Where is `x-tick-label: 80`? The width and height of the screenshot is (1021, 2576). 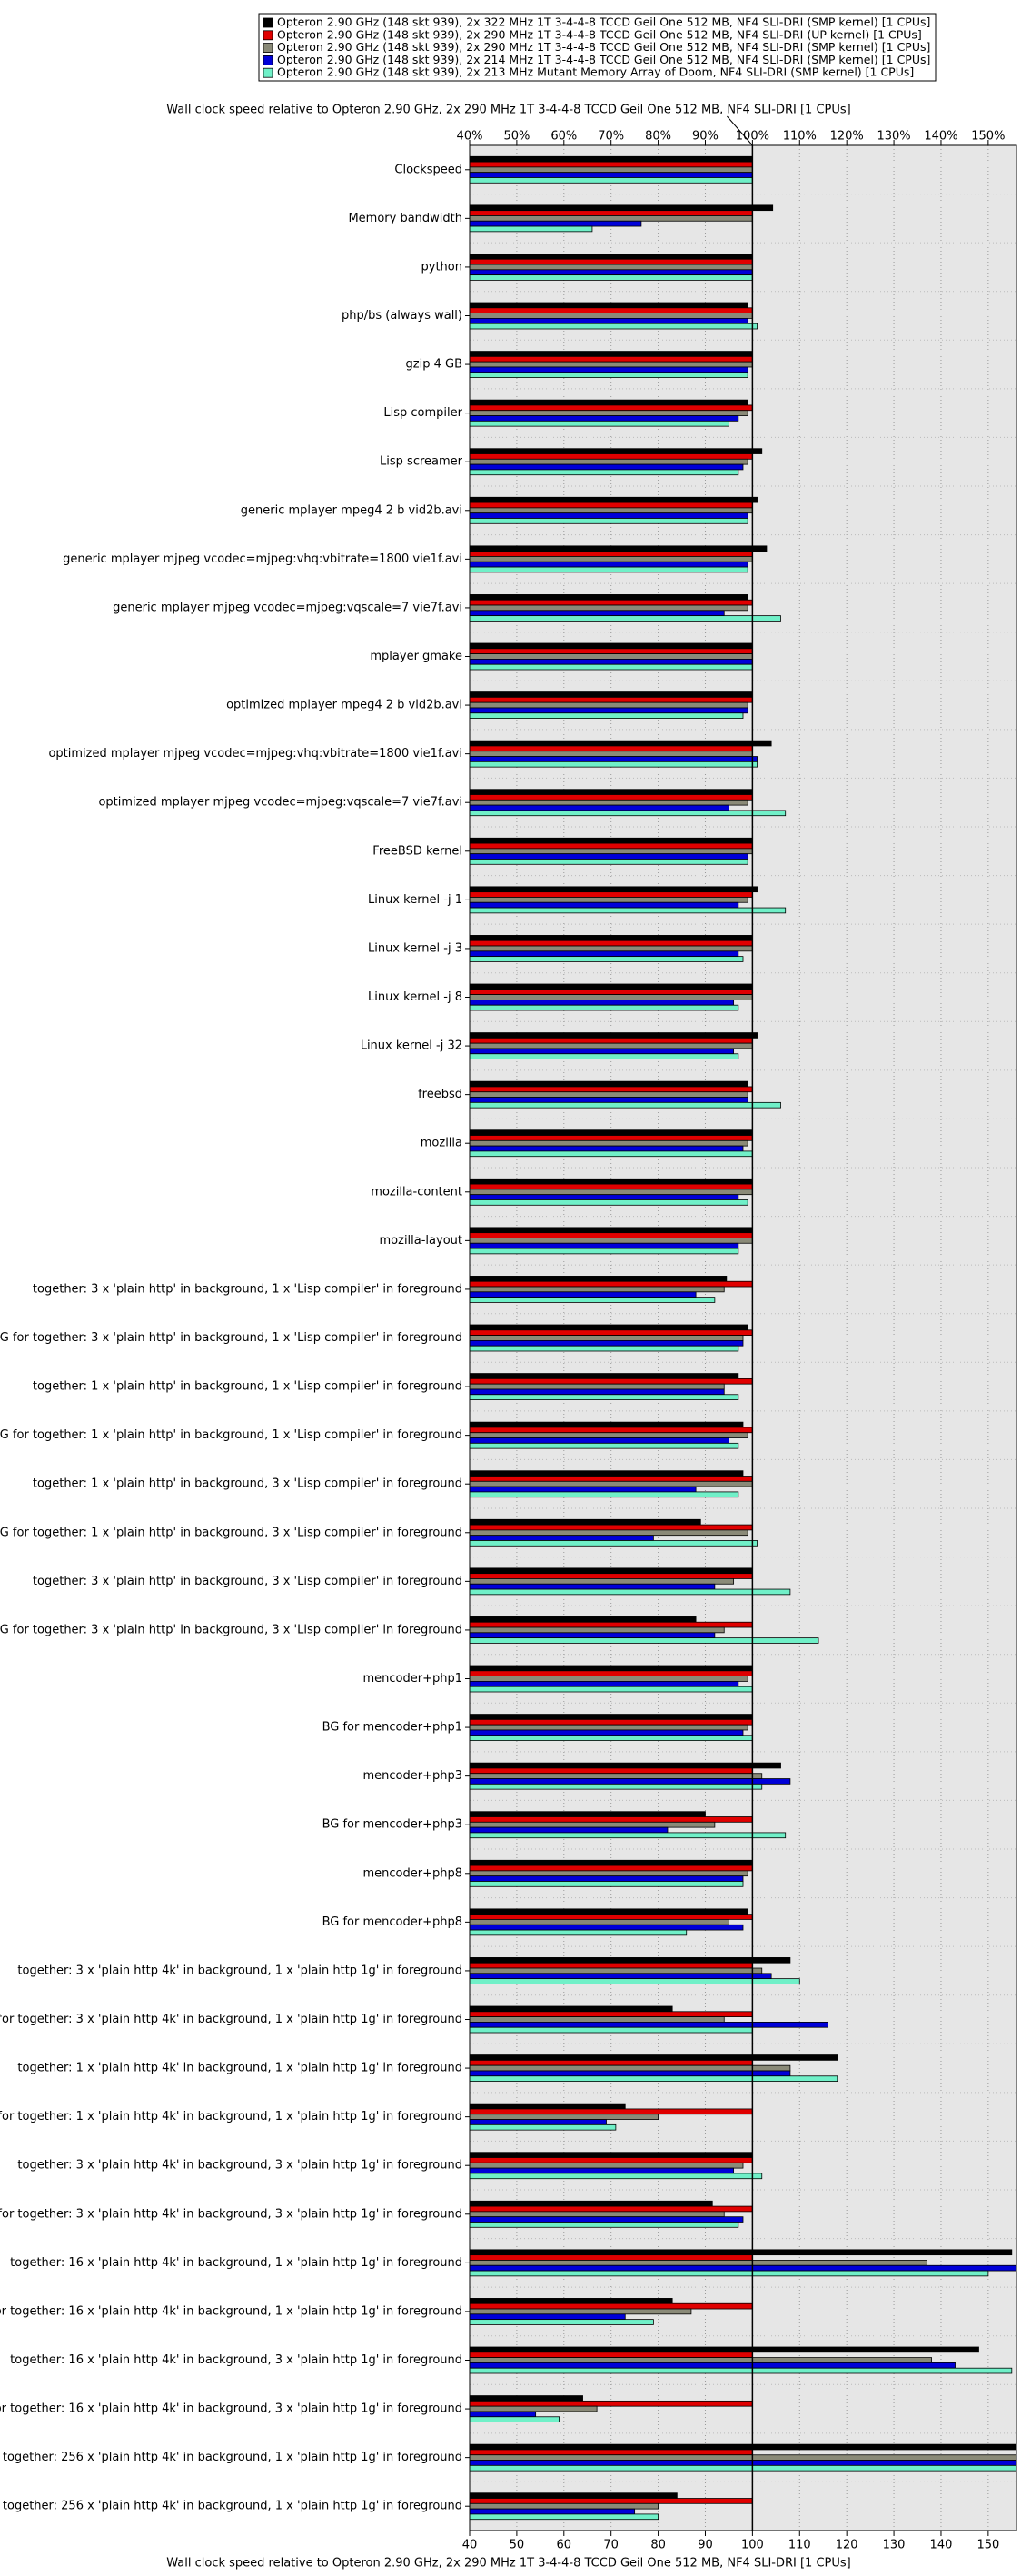 x-tick-label: 80 is located at coordinates (658, 2545).